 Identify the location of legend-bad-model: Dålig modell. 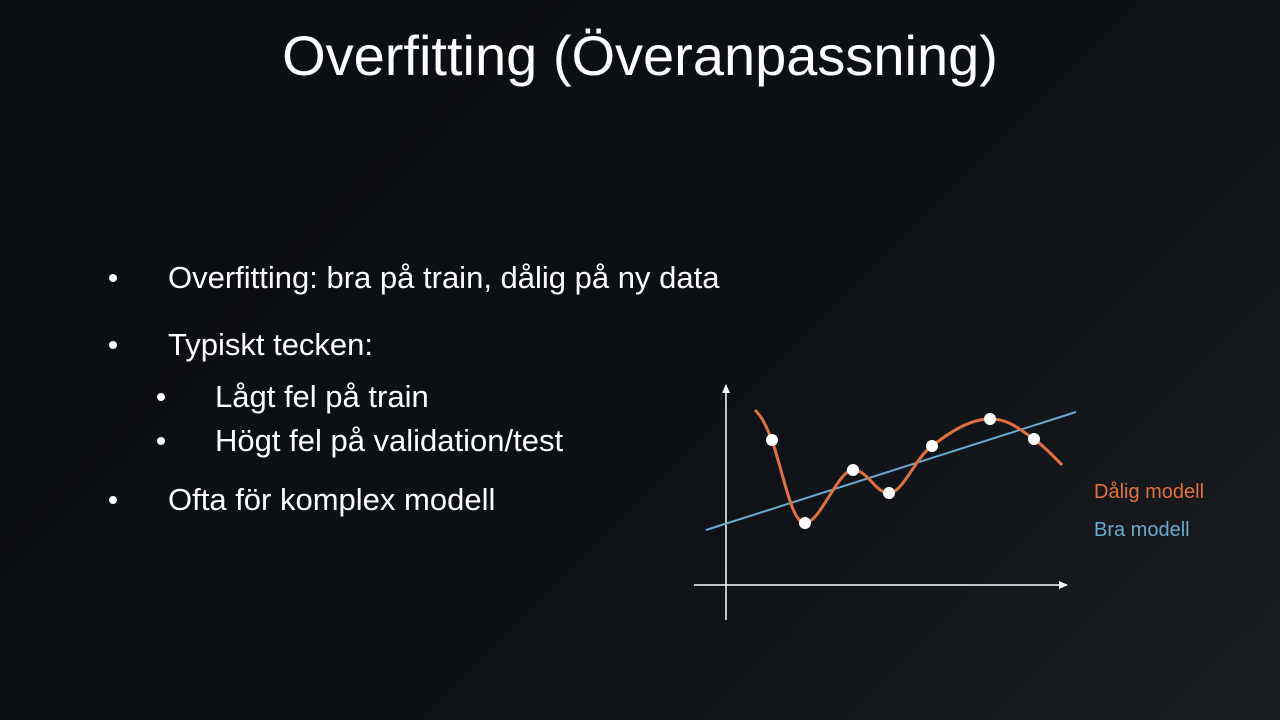
(1149, 492).